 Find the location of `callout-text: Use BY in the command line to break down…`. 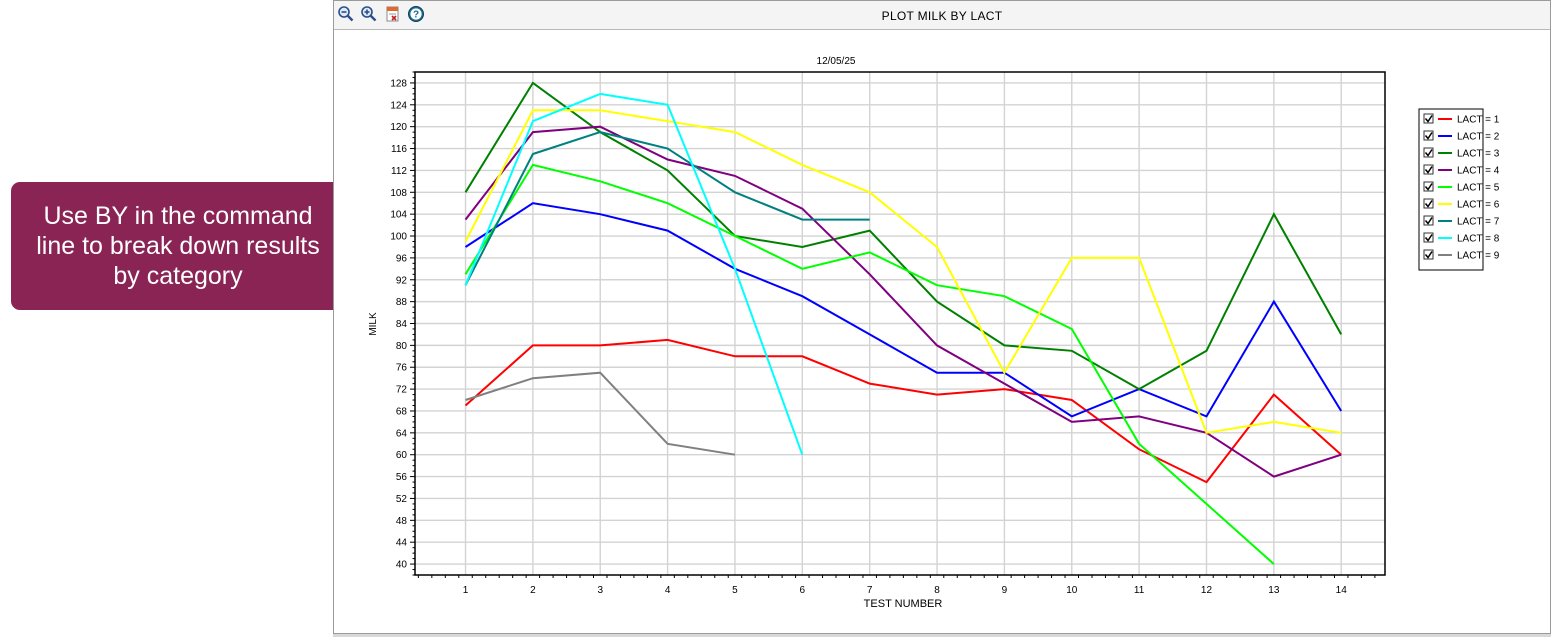

callout-text: Use BY in the command line to break down… is located at coordinates (178, 246).